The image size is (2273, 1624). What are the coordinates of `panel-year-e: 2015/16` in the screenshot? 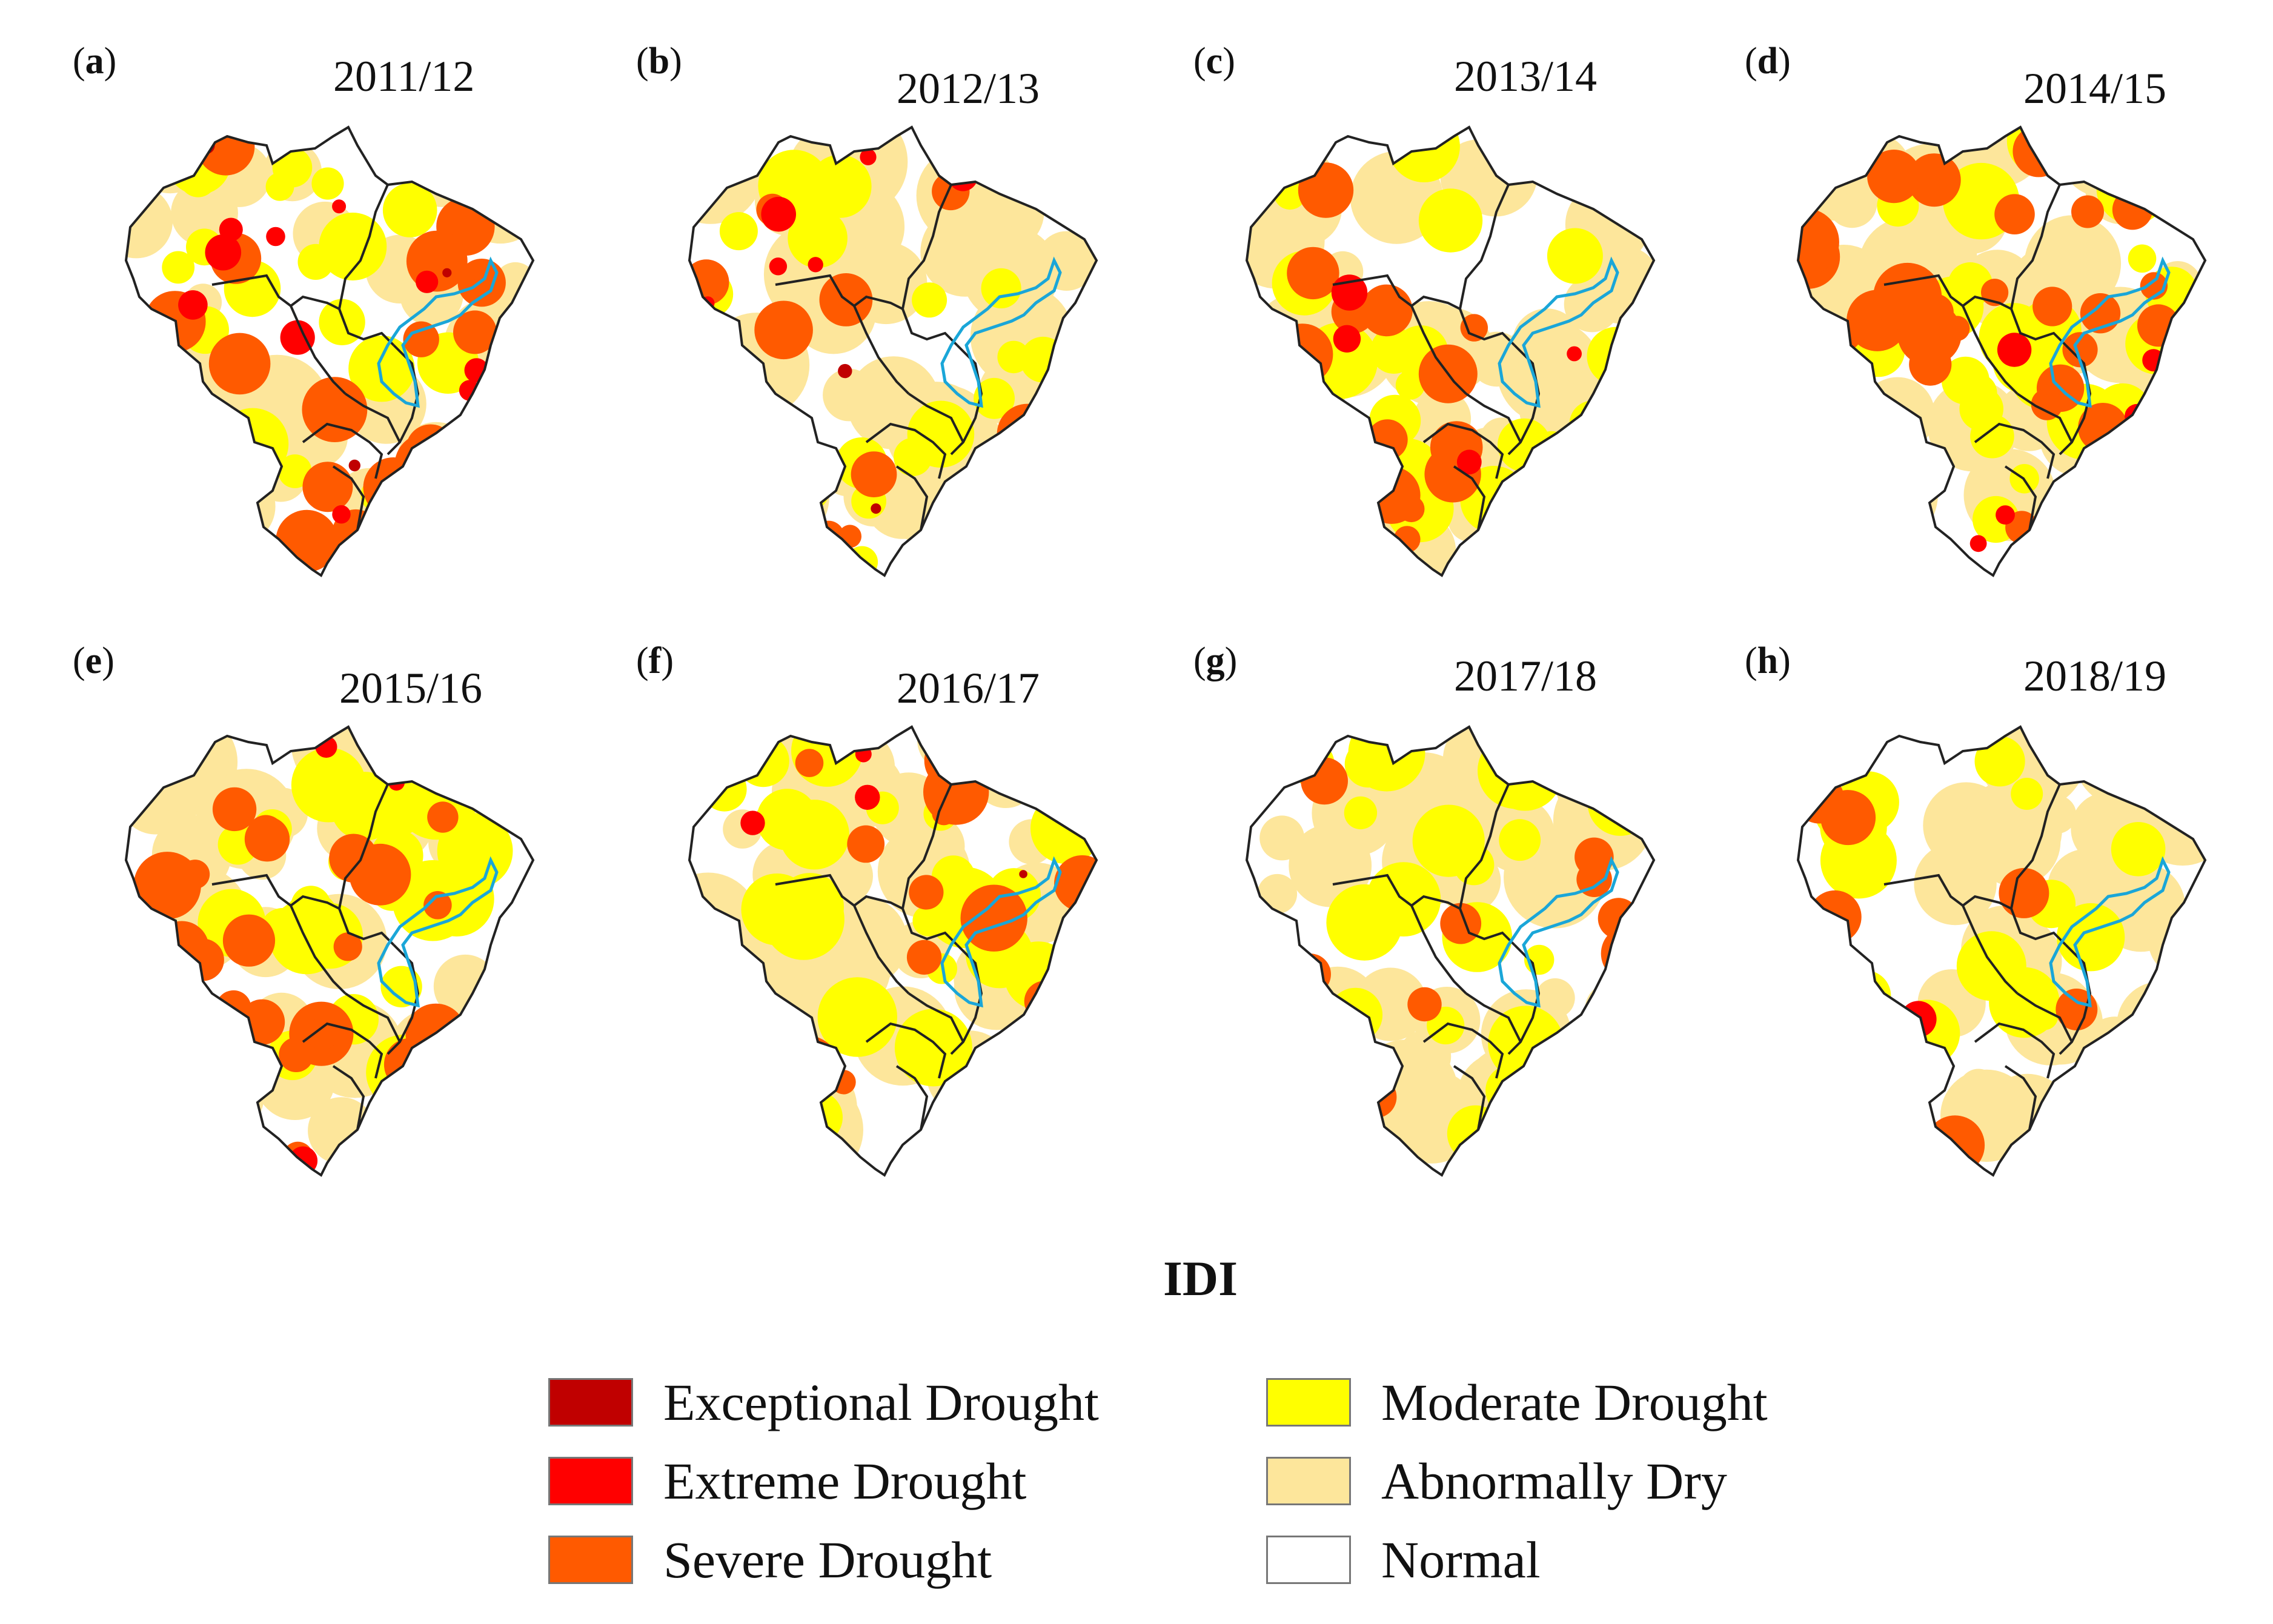 It's located at (411, 688).